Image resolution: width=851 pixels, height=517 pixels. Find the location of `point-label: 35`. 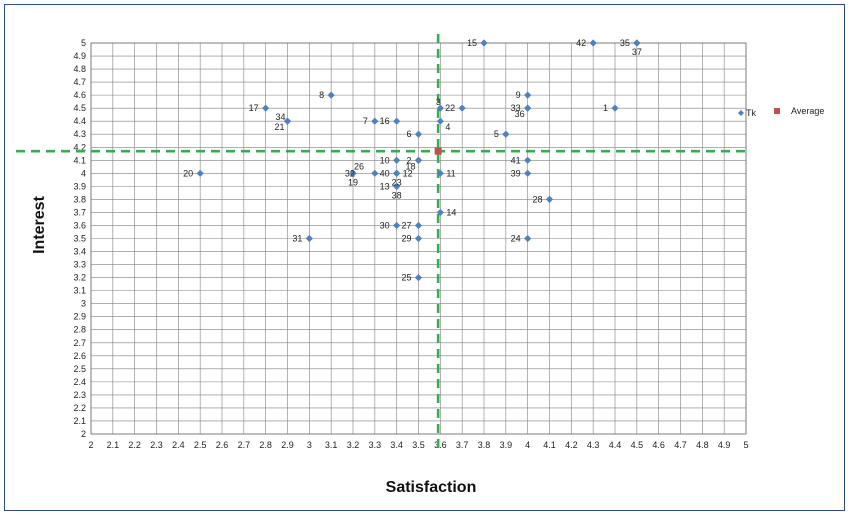

point-label: 35 is located at coordinates (625, 43).